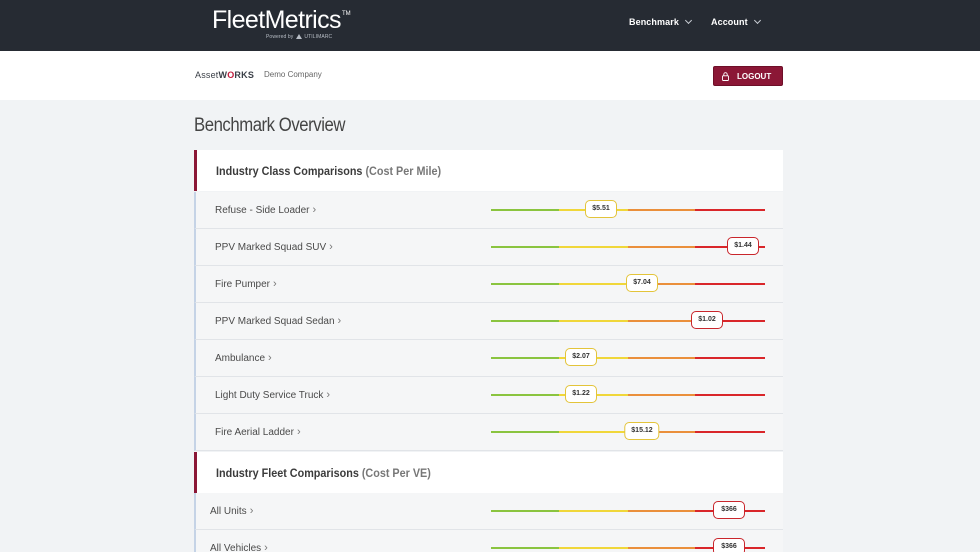  Describe the element at coordinates (488, 358) in the screenshot. I see `benchmark-row: Ambulance › $2.07` at that location.